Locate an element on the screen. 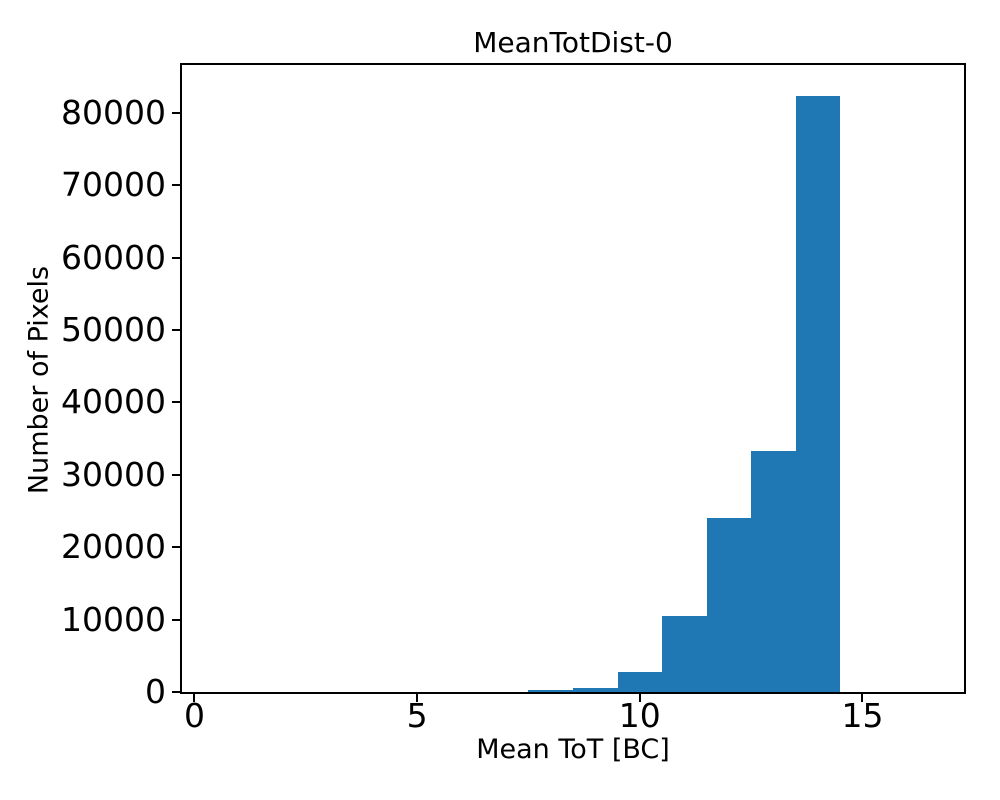 This screenshot has height=800, width=1000. x-axis-label: Mean ToT [BC] is located at coordinates (573, 749).